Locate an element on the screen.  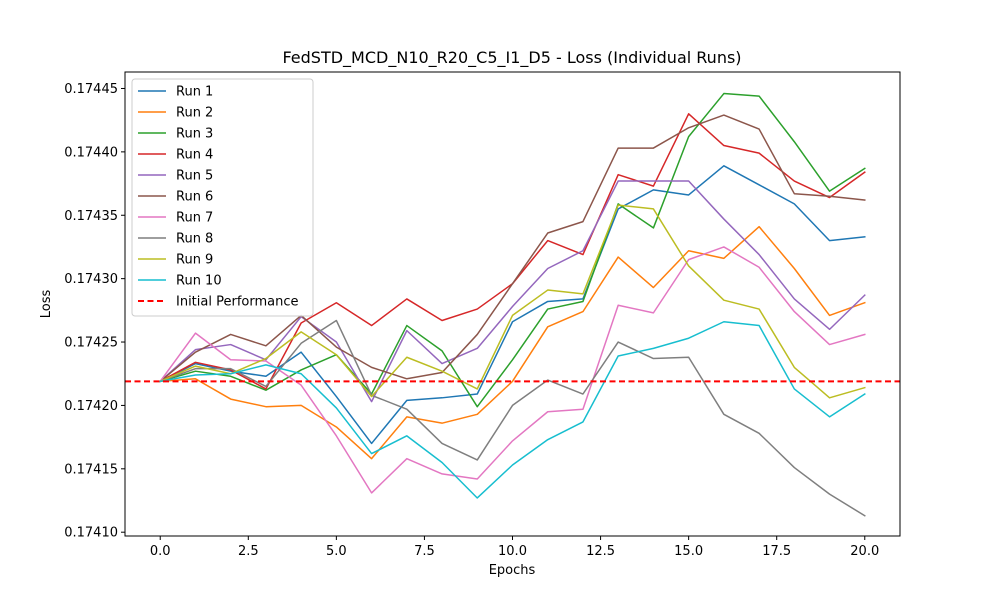
x-tick-label: 12.5 is located at coordinates (600, 551).